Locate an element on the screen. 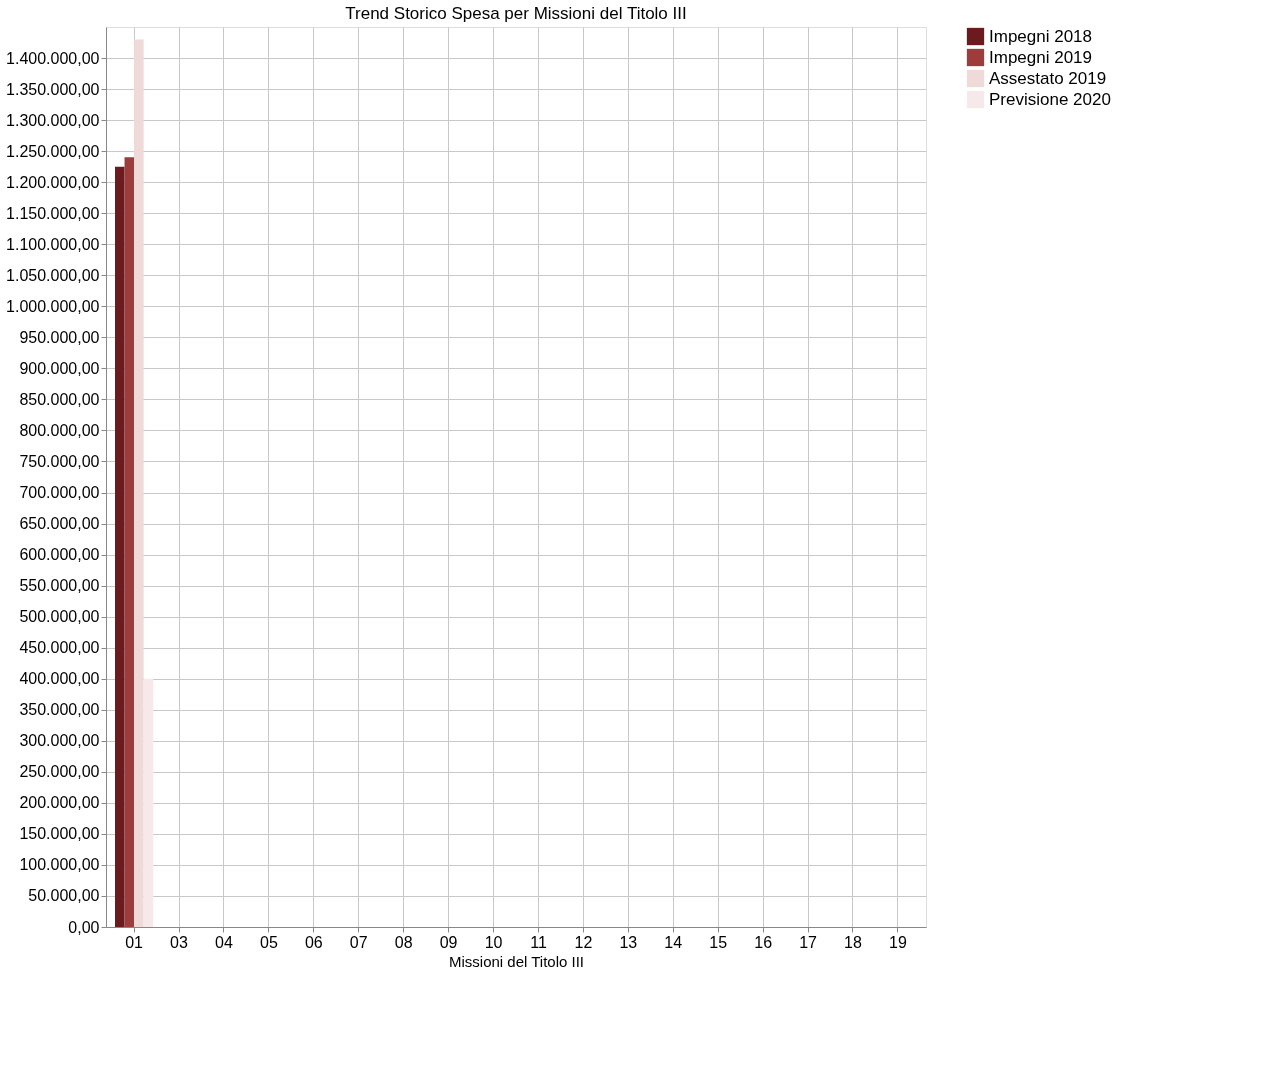 The image size is (1269, 1073). legend-label: Impegni 2019 is located at coordinates (1041, 57).